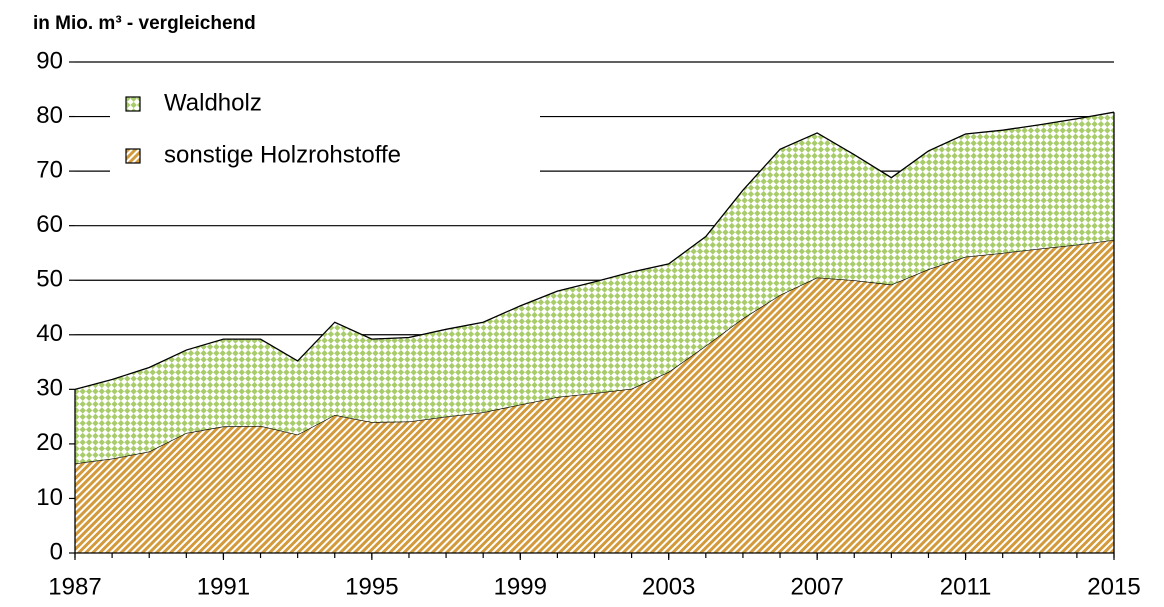 Image resolution: width=1164 pixels, height=607 pixels. Describe the element at coordinates (49, 279) in the screenshot. I see `y-tick-label: 50` at that location.